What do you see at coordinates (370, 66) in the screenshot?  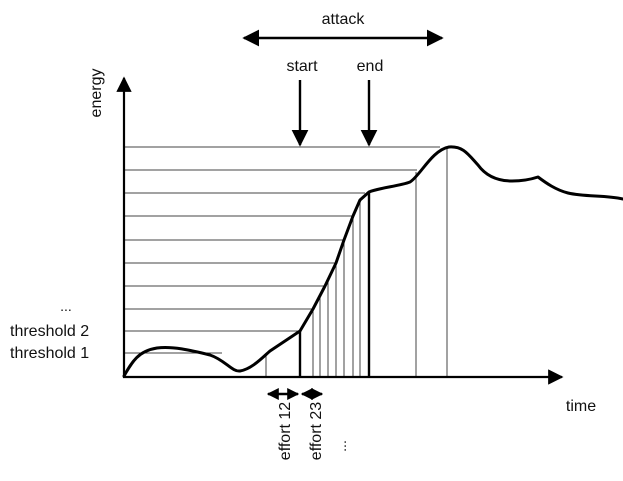 I see `end-label: end` at bounding box center [370, 66].